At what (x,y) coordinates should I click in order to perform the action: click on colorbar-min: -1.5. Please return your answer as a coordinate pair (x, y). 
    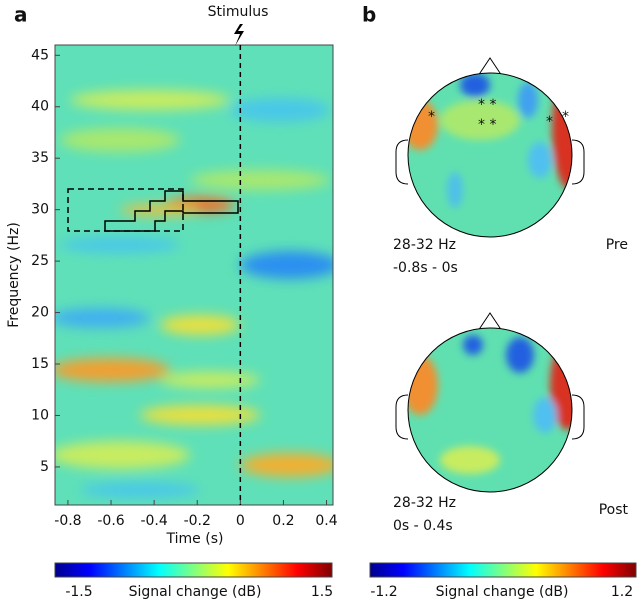
    Looking at the image, I should click on (78, 592).